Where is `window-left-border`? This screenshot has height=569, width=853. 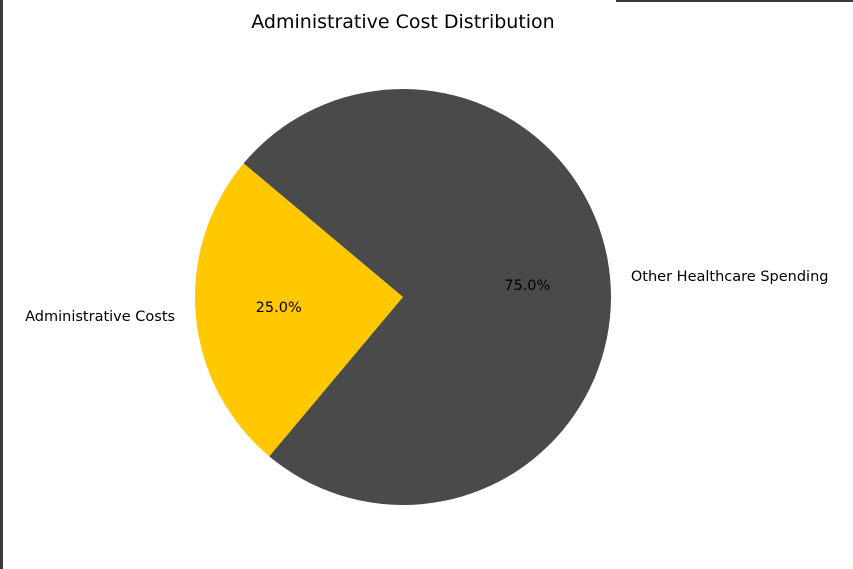
window-left-border is located at coordinates (1, 284).